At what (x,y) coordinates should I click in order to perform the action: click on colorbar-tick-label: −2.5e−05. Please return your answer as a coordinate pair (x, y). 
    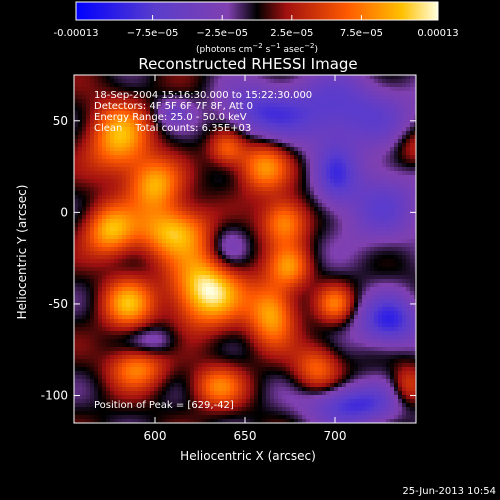
    Looking at the image, I should click on (222, 33).